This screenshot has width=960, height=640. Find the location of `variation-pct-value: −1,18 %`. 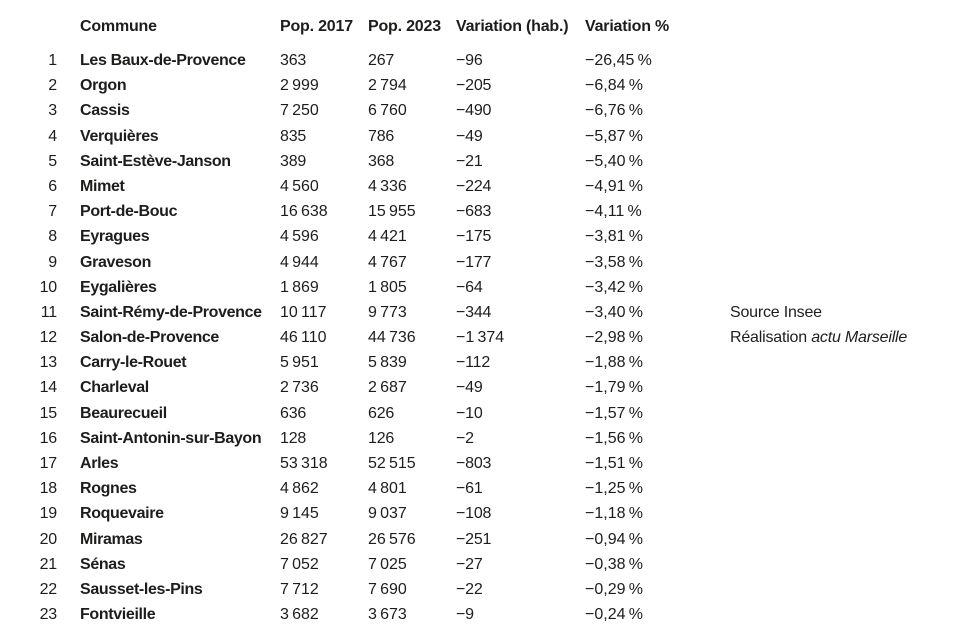

variation-pct-value: −1,18 % is located at coordinates (614, 514).